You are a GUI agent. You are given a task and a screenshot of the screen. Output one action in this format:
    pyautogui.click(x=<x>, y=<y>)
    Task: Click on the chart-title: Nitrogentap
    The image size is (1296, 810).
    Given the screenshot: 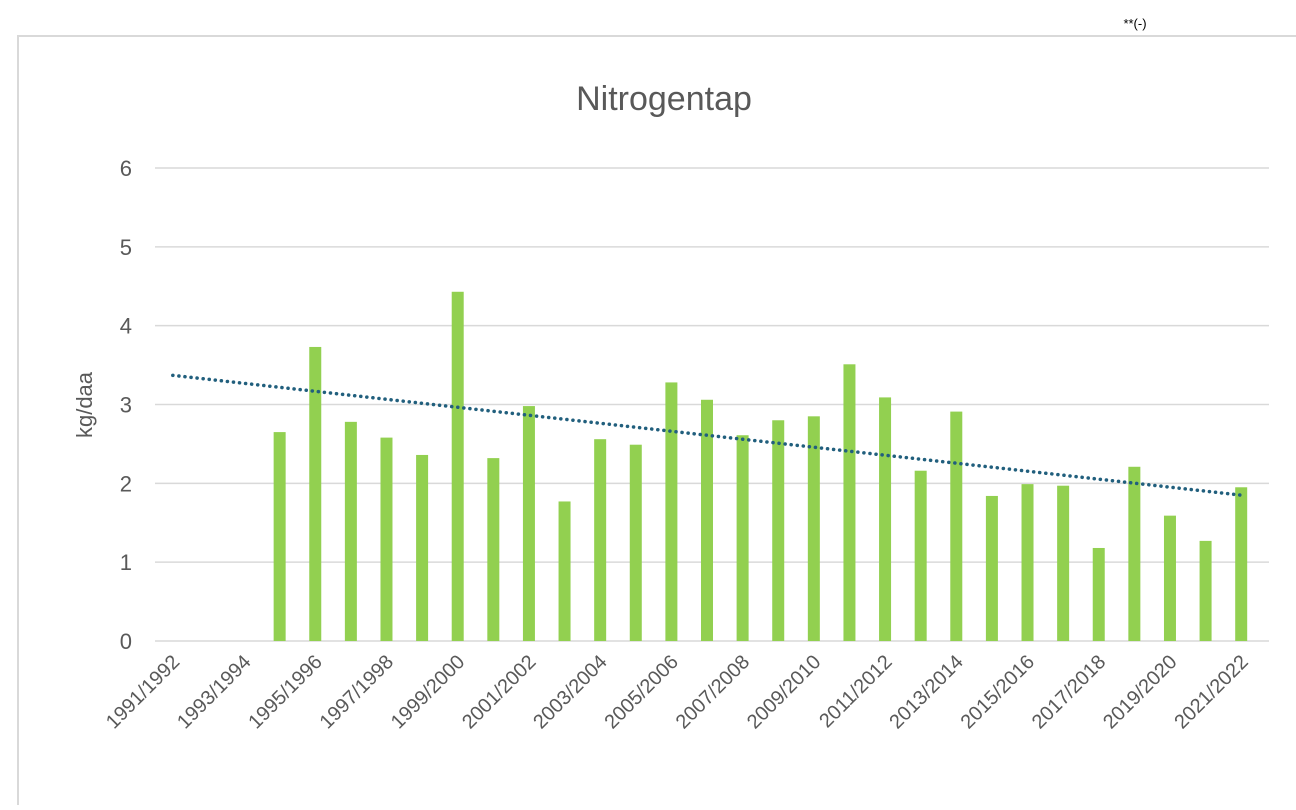 What is the action you would take?
    pyautogui.click(x=664, y=99)
    